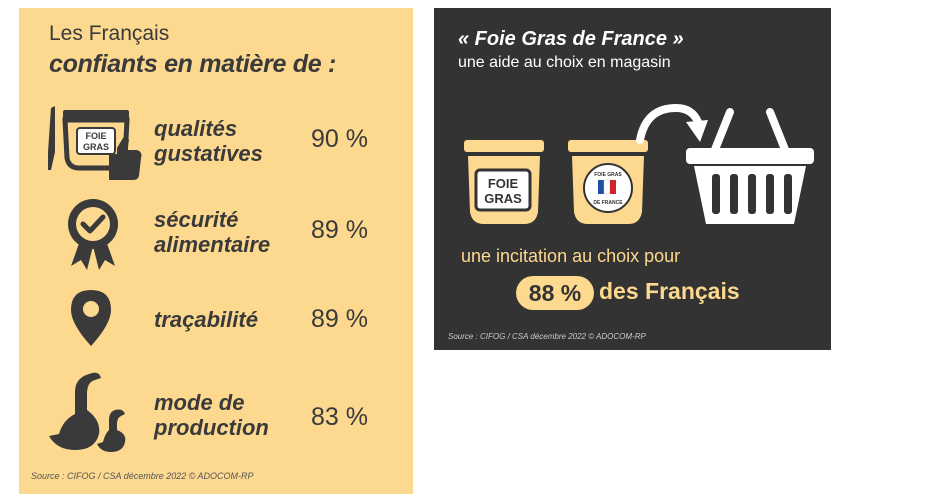 The height and width of the screenshot is (504, 925). Describe the element at coordinates (95, 136) in the screenshot. I see `jar-text-foie: FOIE` at that location.